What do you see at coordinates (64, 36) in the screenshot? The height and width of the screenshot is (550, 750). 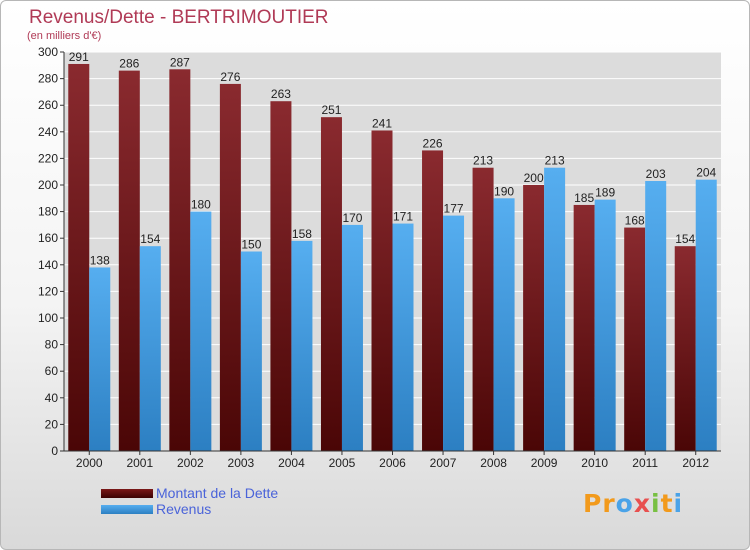 I see `chart-subtitle: (en milliers d'€)` at bounding box center [64, 36].